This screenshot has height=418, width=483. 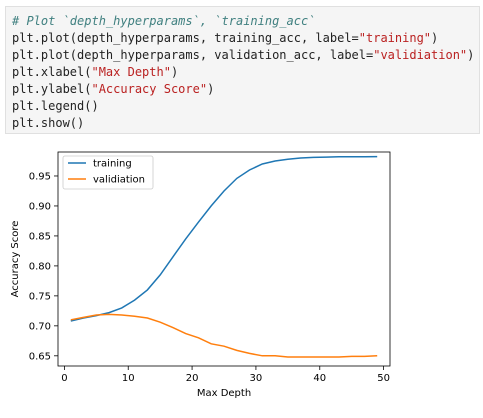 What do you see at coordinates (256, 378) in the screenshot?
I see `x-tick-label: 30` at bounding box center [256, 378].